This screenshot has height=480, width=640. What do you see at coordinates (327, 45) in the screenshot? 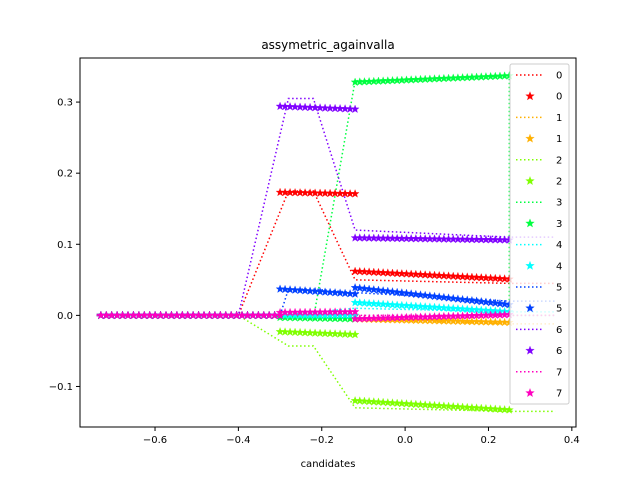
I see `chart-title: assymetric_againvalla` at bounding box center [327, 45].